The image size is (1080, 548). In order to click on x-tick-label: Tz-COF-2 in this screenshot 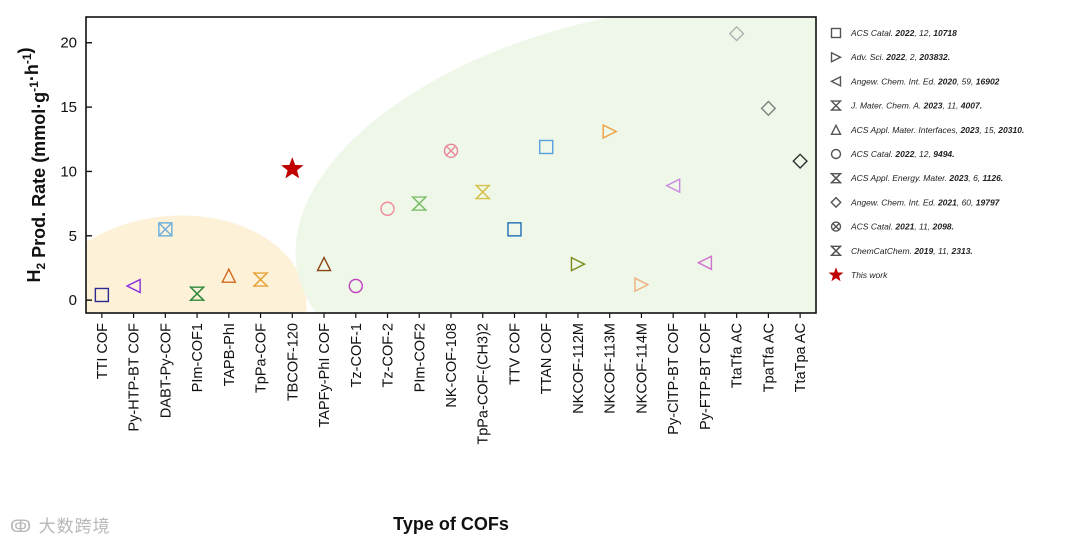, I will do `click(389, 355)`.